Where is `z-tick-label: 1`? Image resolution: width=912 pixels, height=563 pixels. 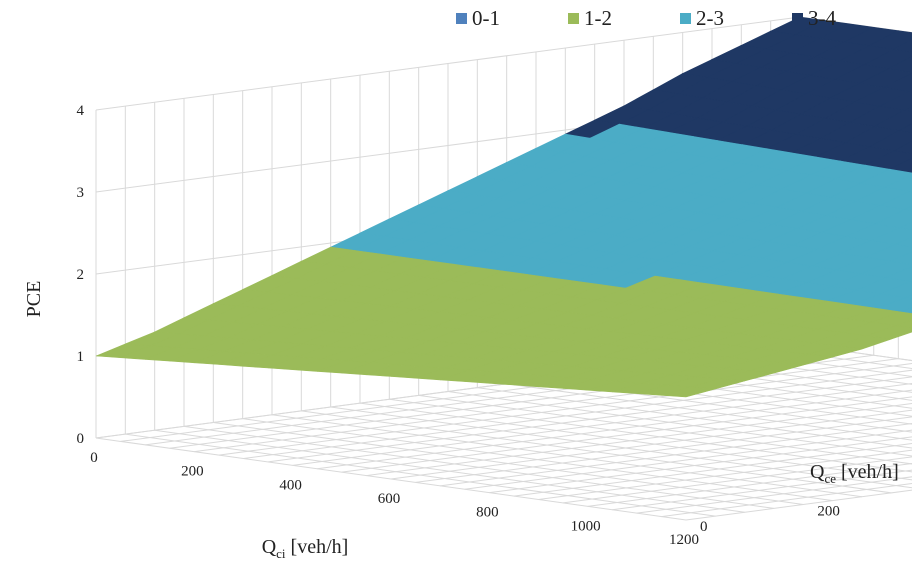
z-tick-label: 1 is located at coordinates (81, 357).